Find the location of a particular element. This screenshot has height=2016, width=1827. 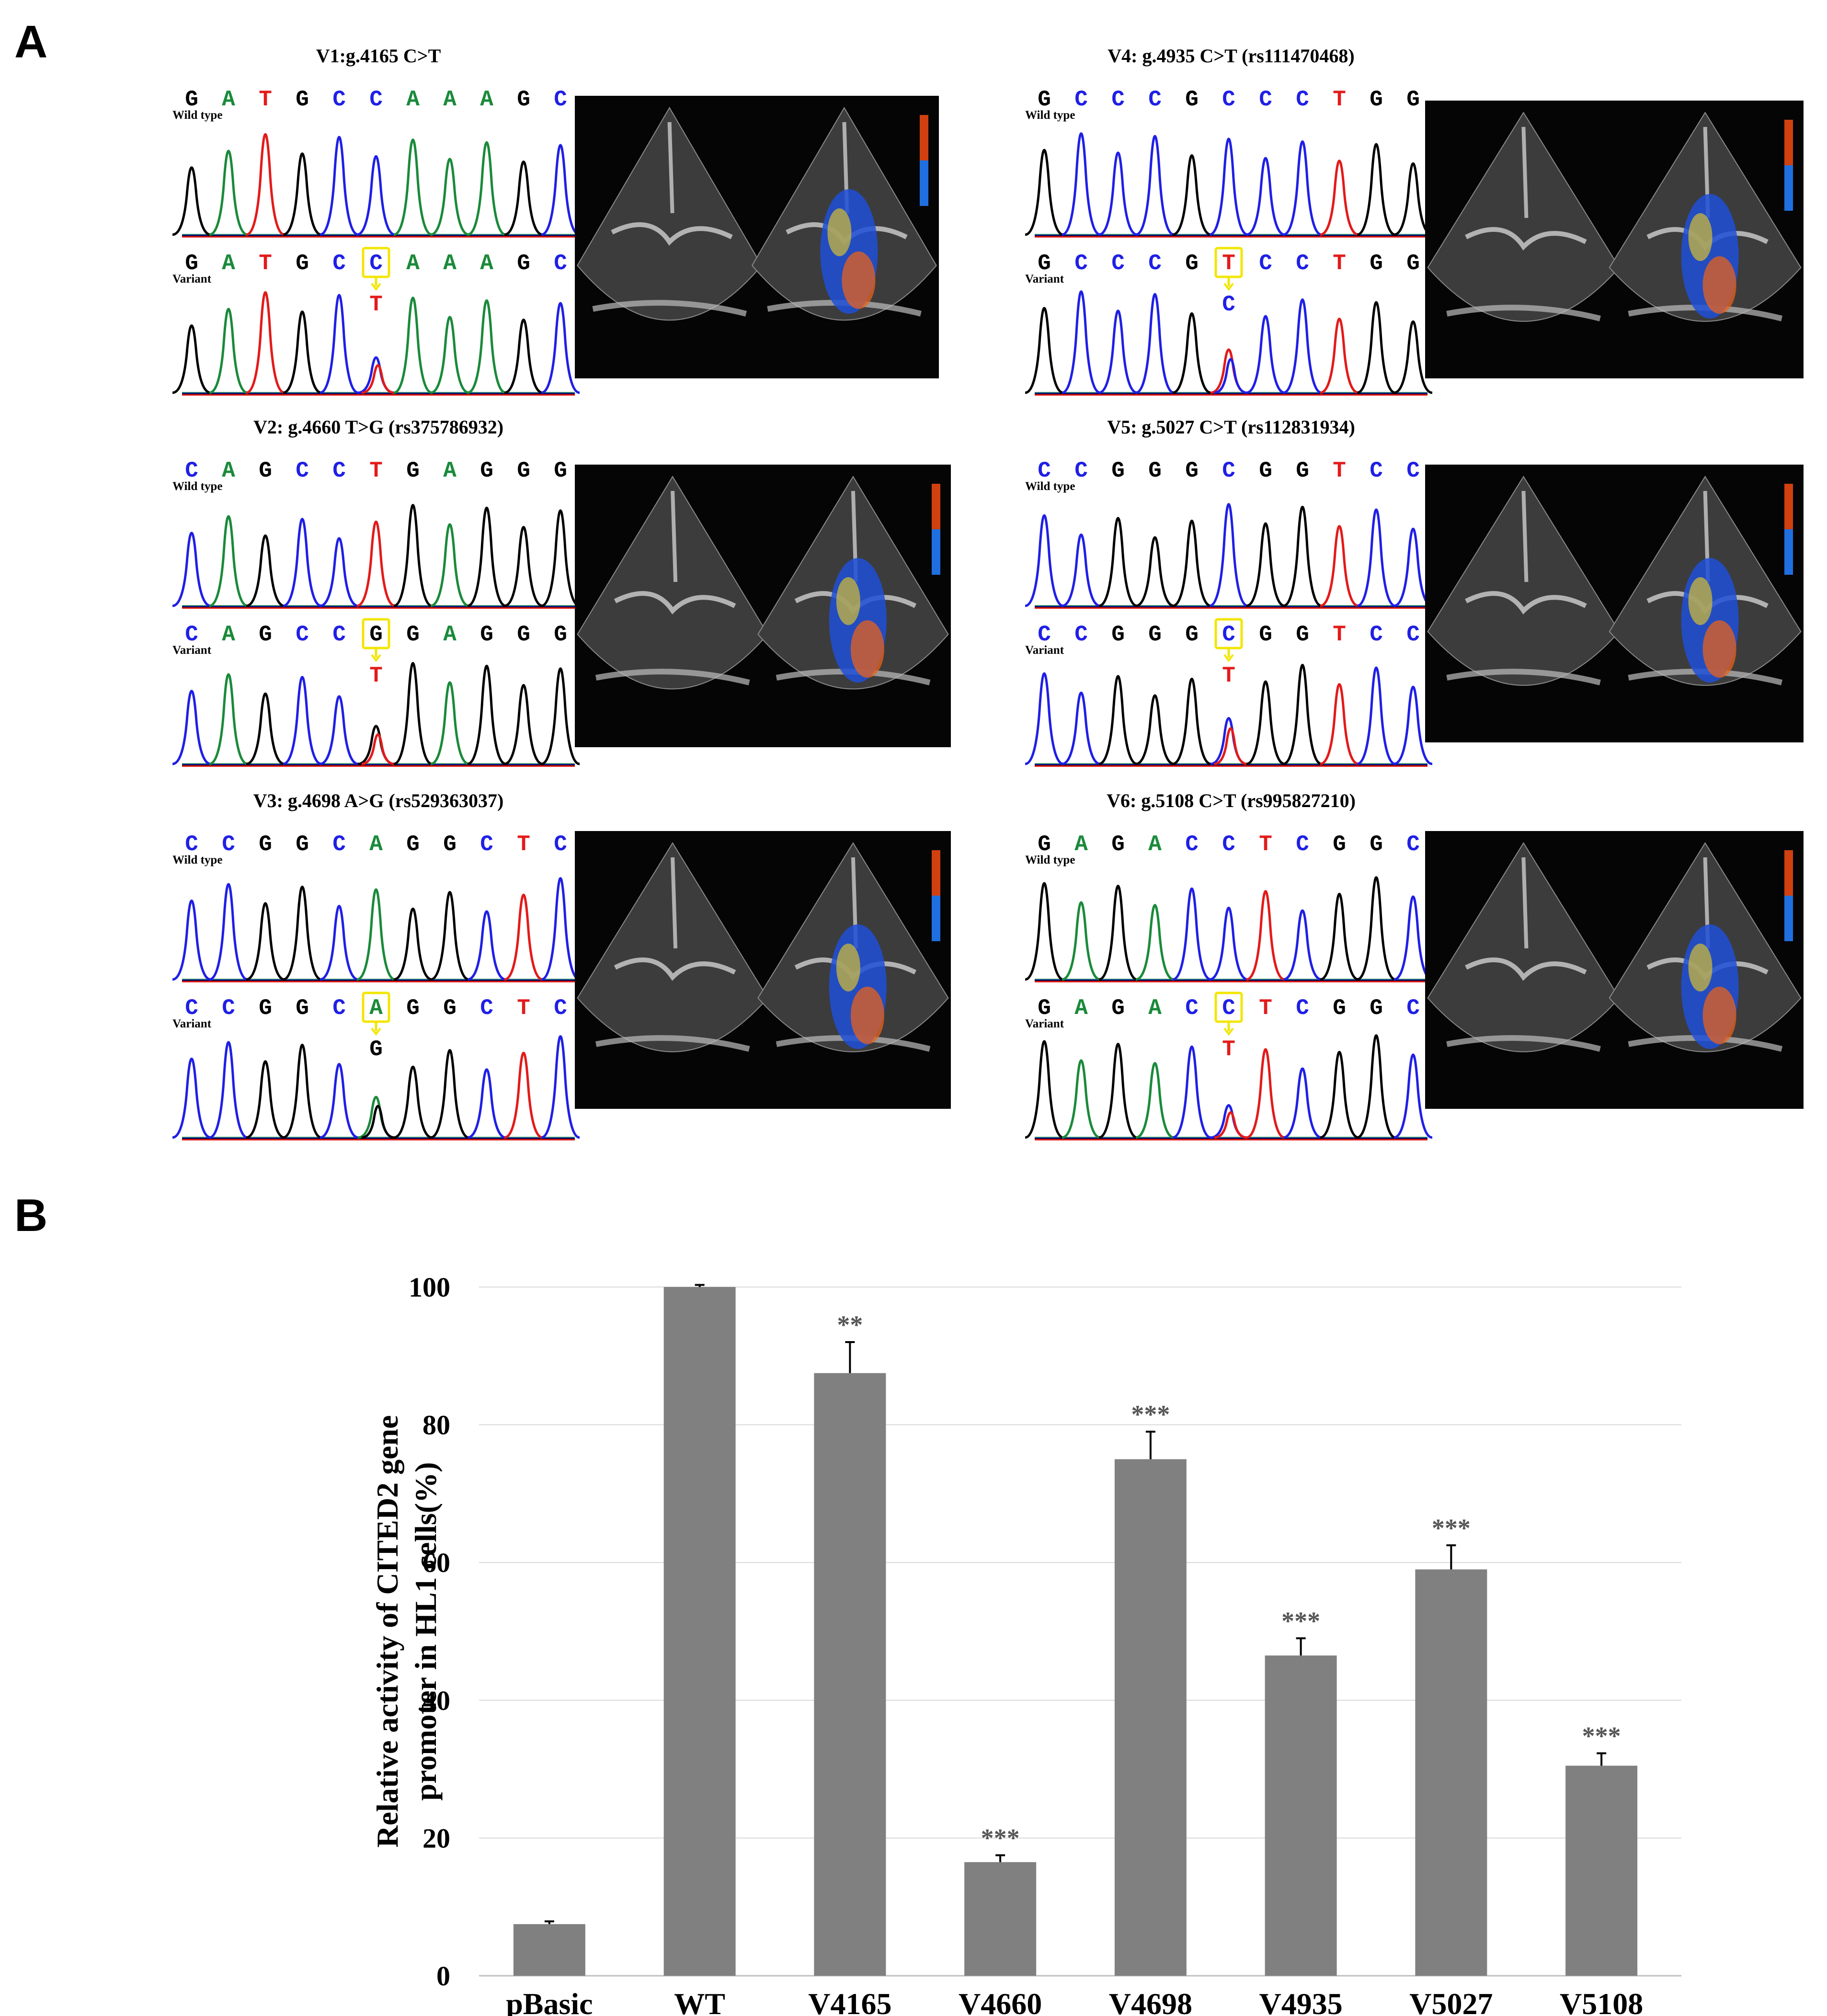

y-axis-label-line2: promoter in HL1 cells(%) is located at coordinates (426, 1631).